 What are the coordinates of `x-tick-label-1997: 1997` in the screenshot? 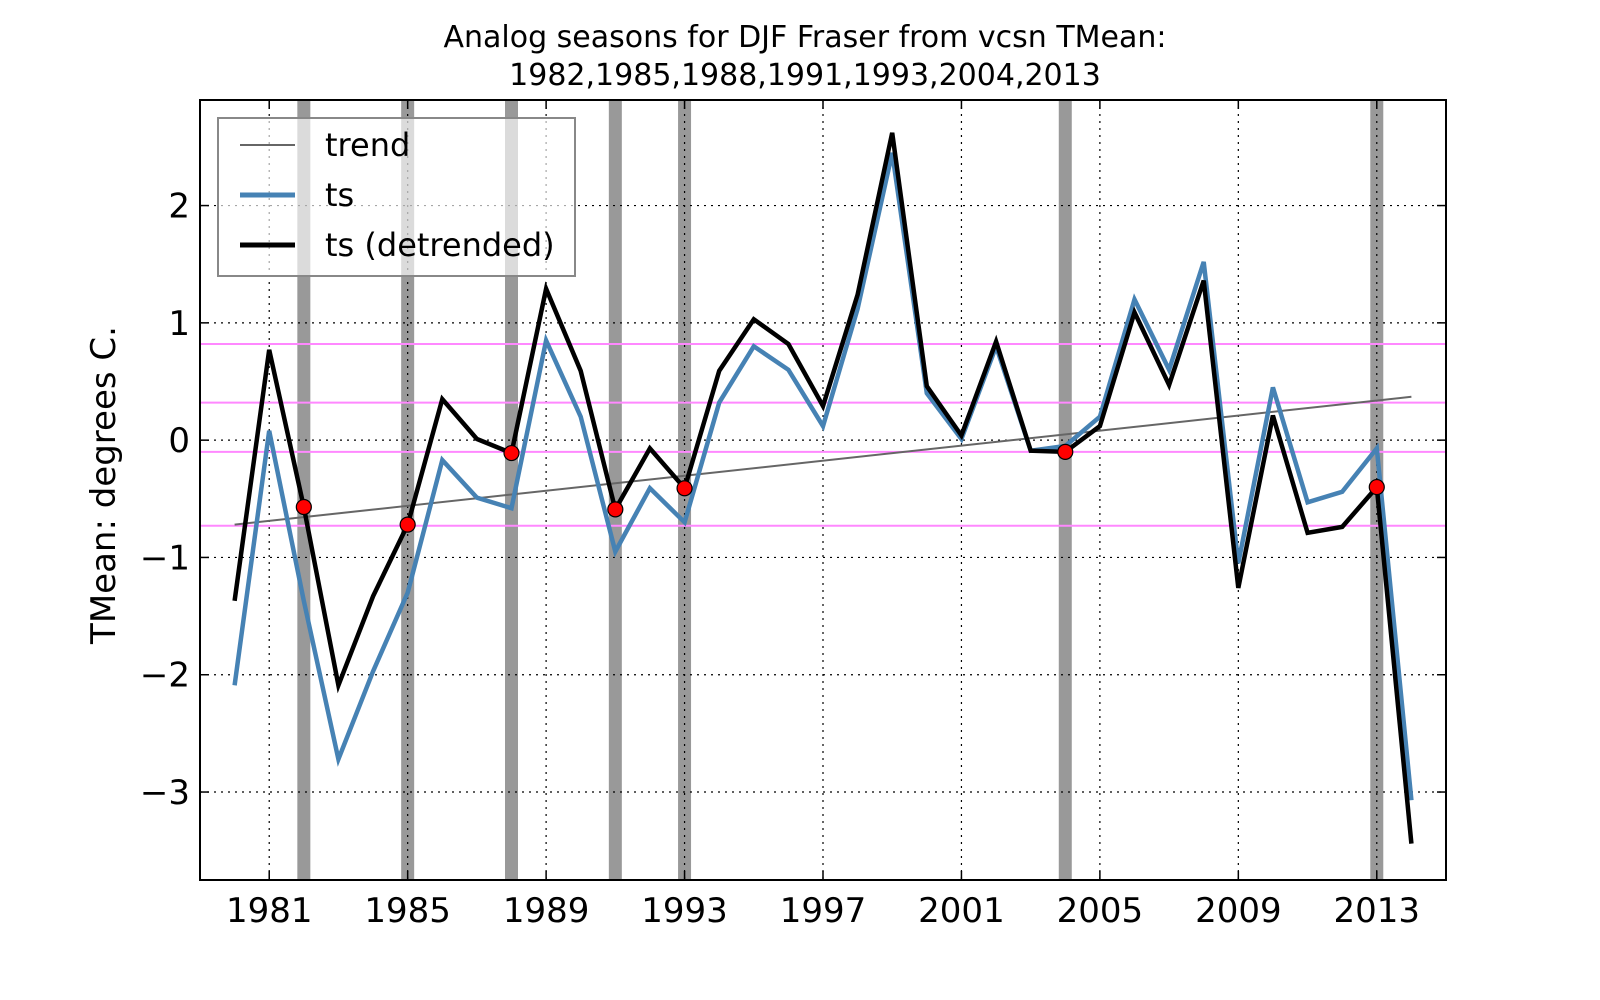 It's located at (823, 911).